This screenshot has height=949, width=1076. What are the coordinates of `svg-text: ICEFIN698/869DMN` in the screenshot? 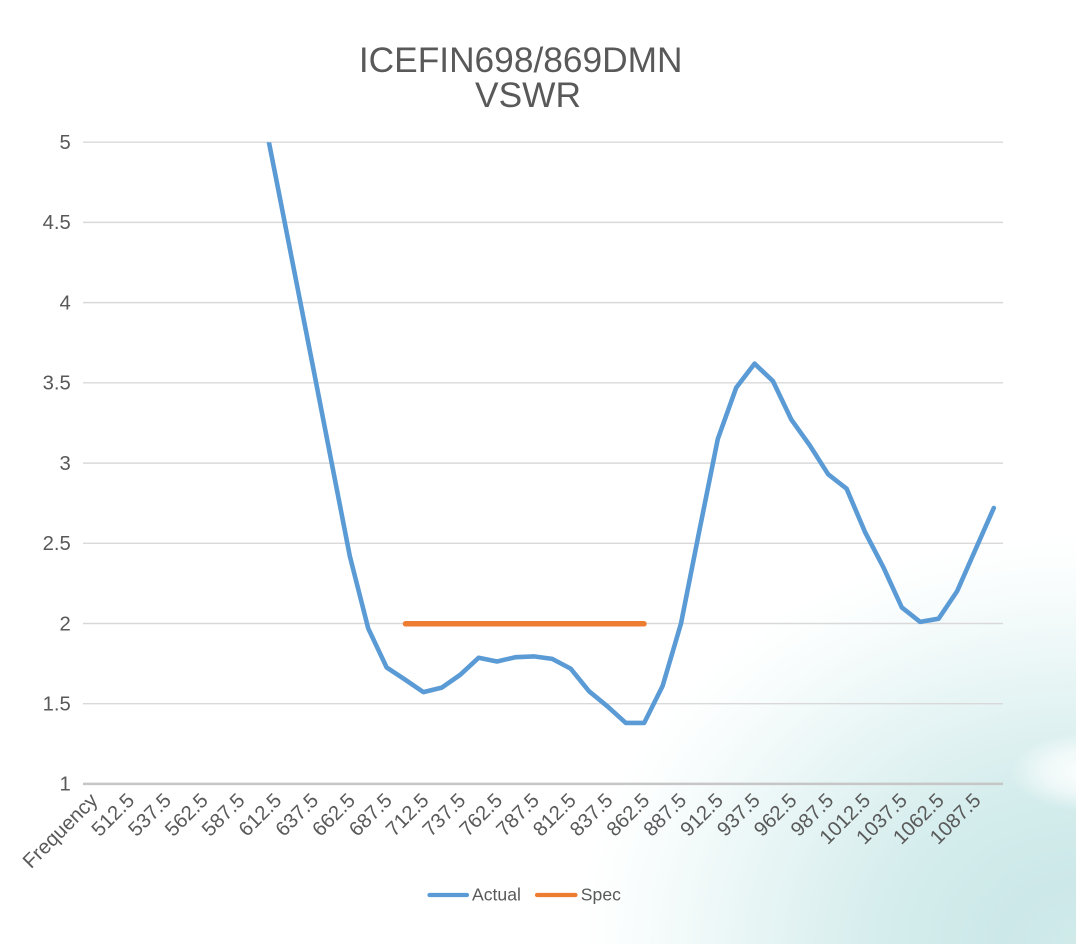 It's located at (521, 60).